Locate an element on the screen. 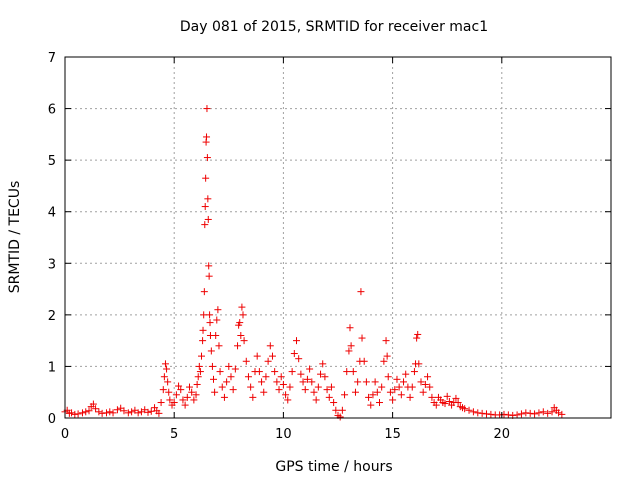 The image size is (640, 480). y-tick-label: 1 is located at coordinates (52, 367).